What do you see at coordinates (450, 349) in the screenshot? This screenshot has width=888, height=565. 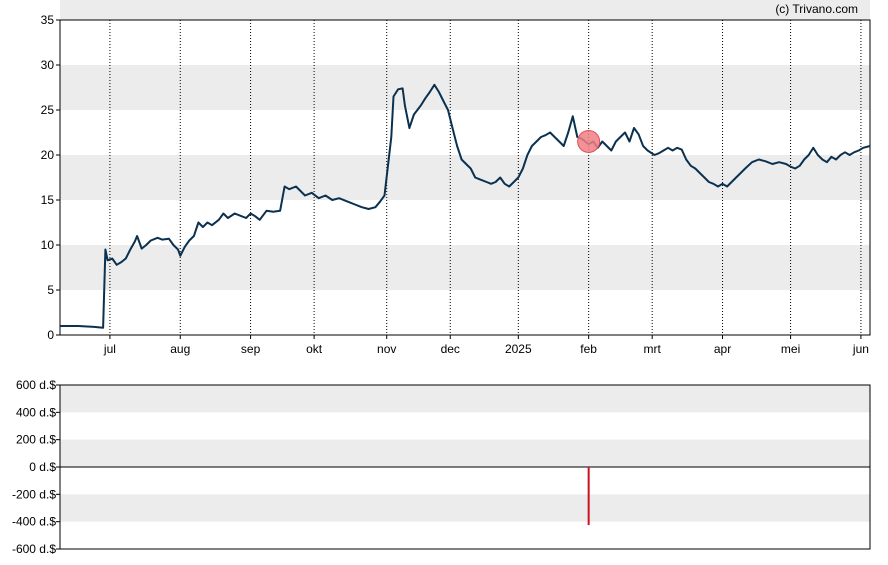 I see `x-tick-label-dec: dec` at bounding box center [450, 349].